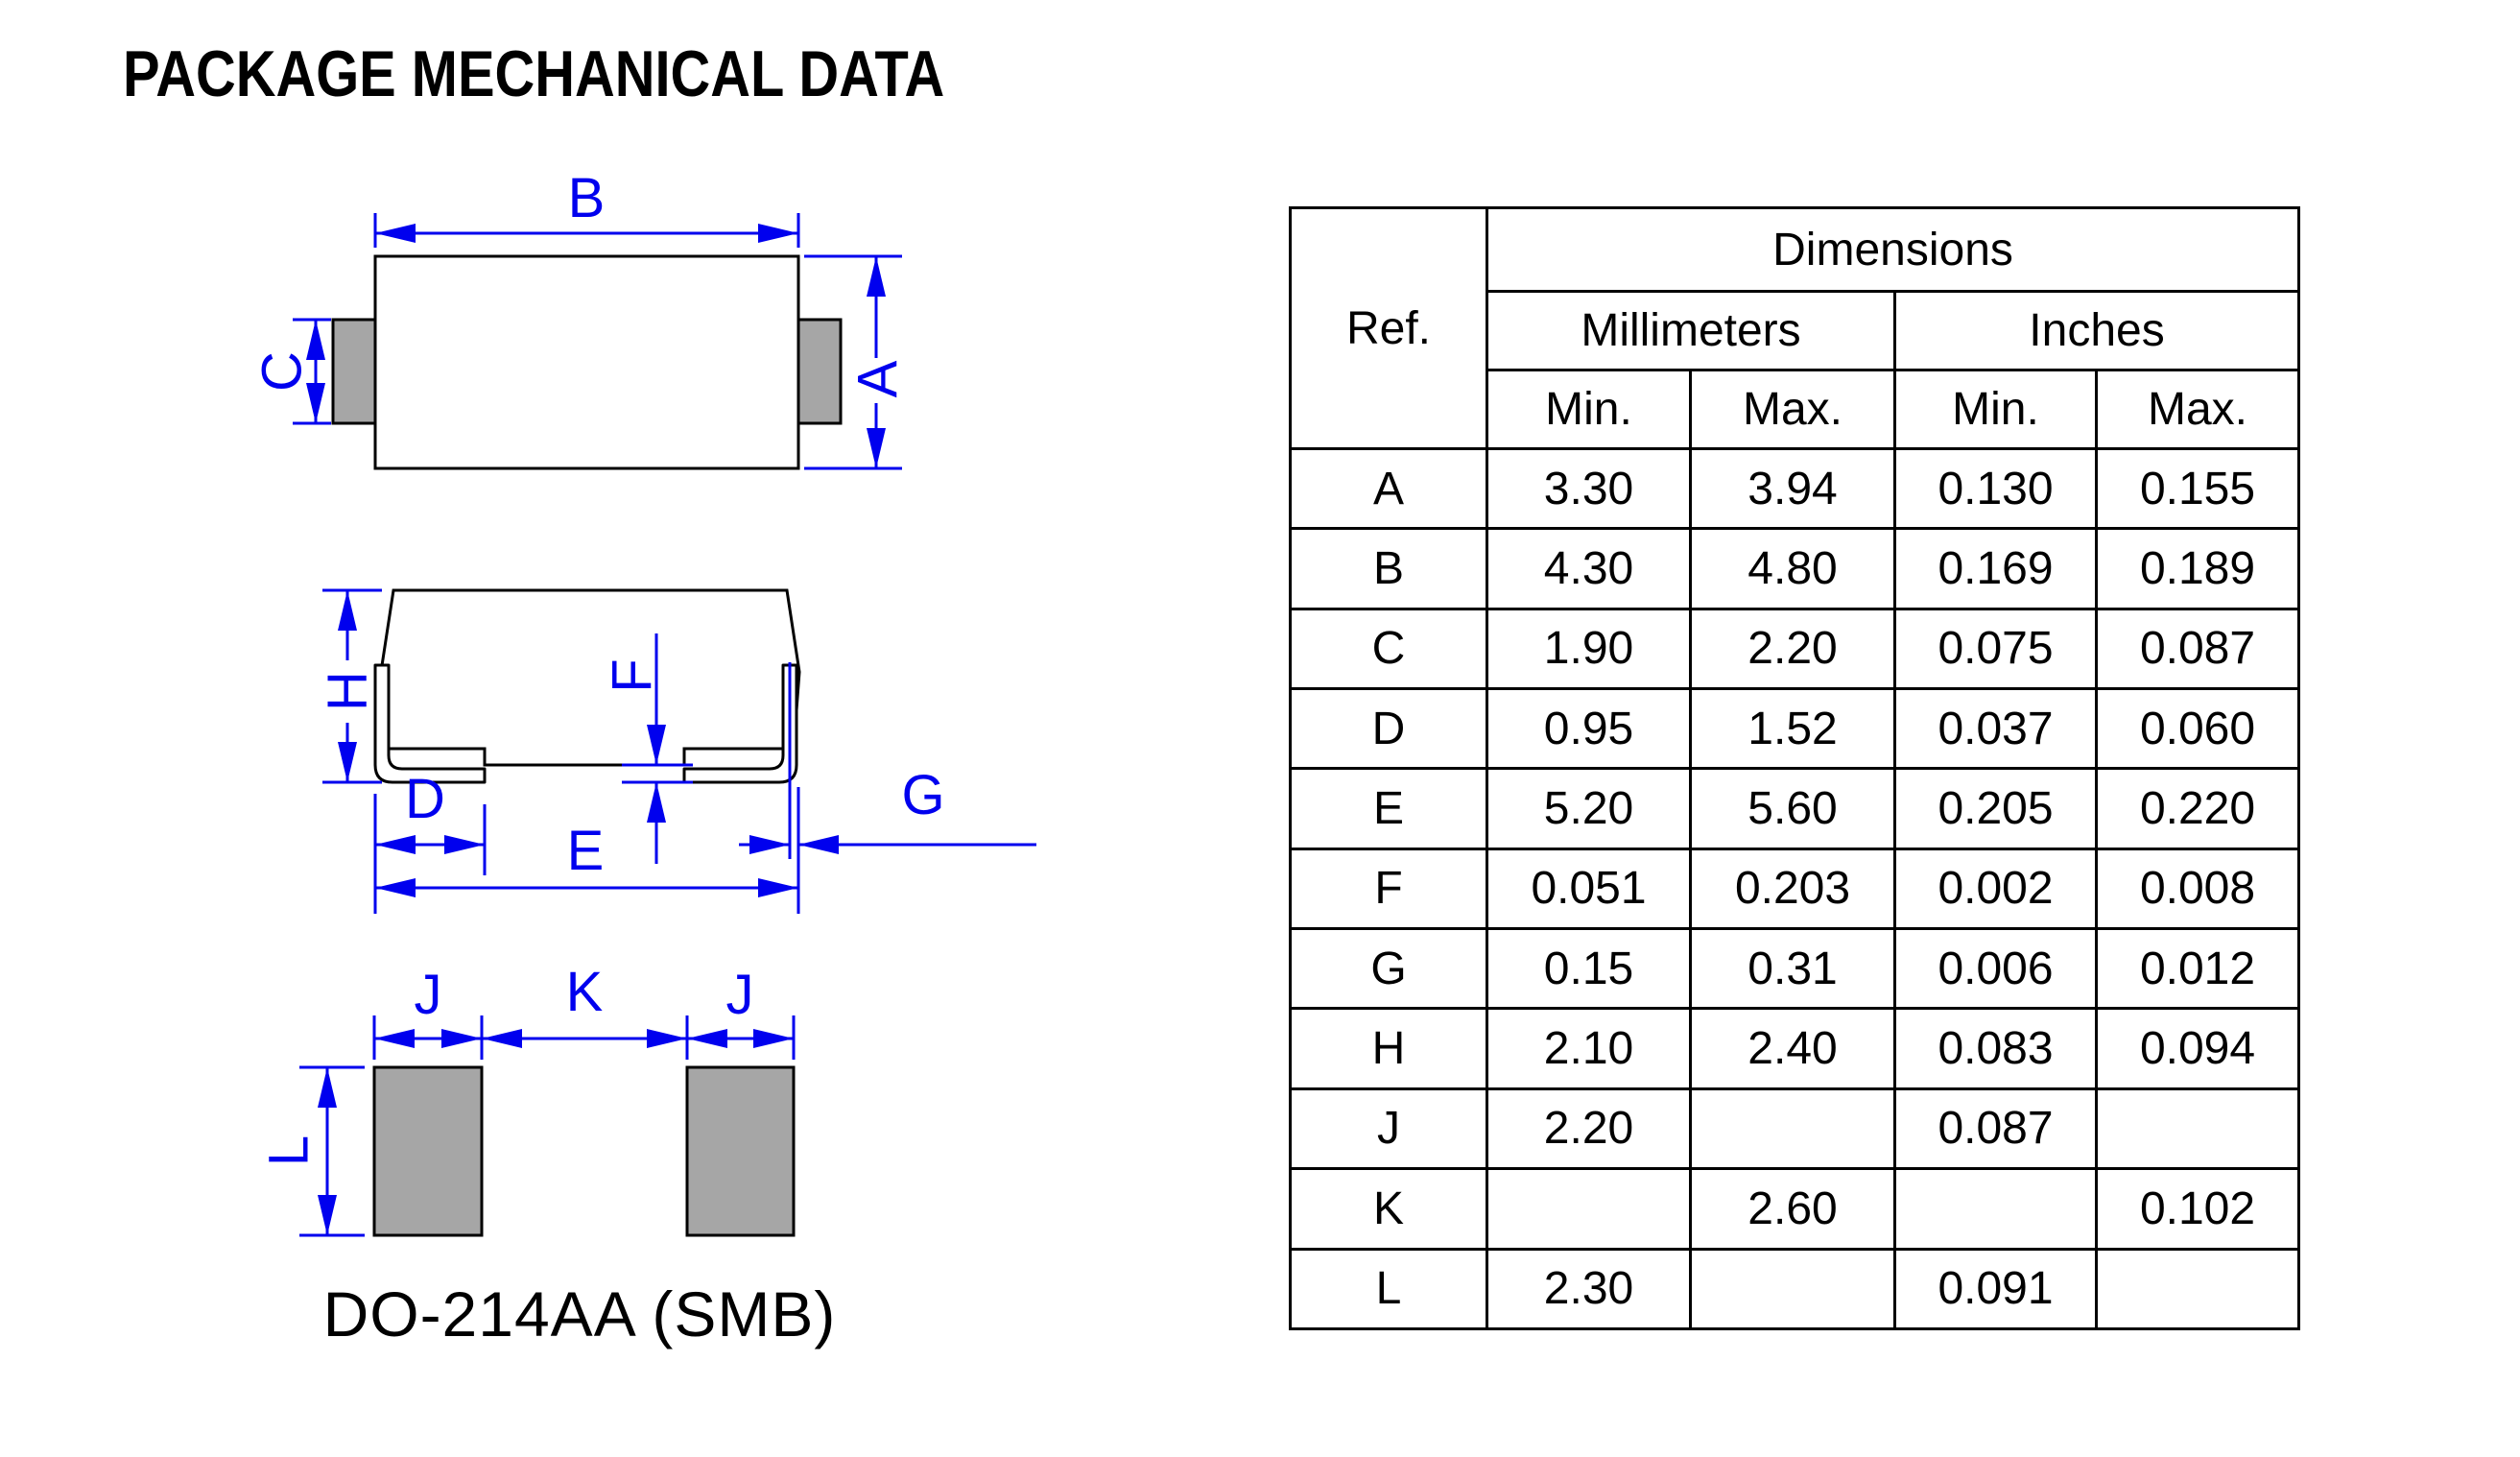 The height and width of the screenshot is (1457, 2520). What do you see at coordinates (1792, 649) in the screenshot?
I see `cell-mm_max: 2.20` at bounding box center [1792, 649].